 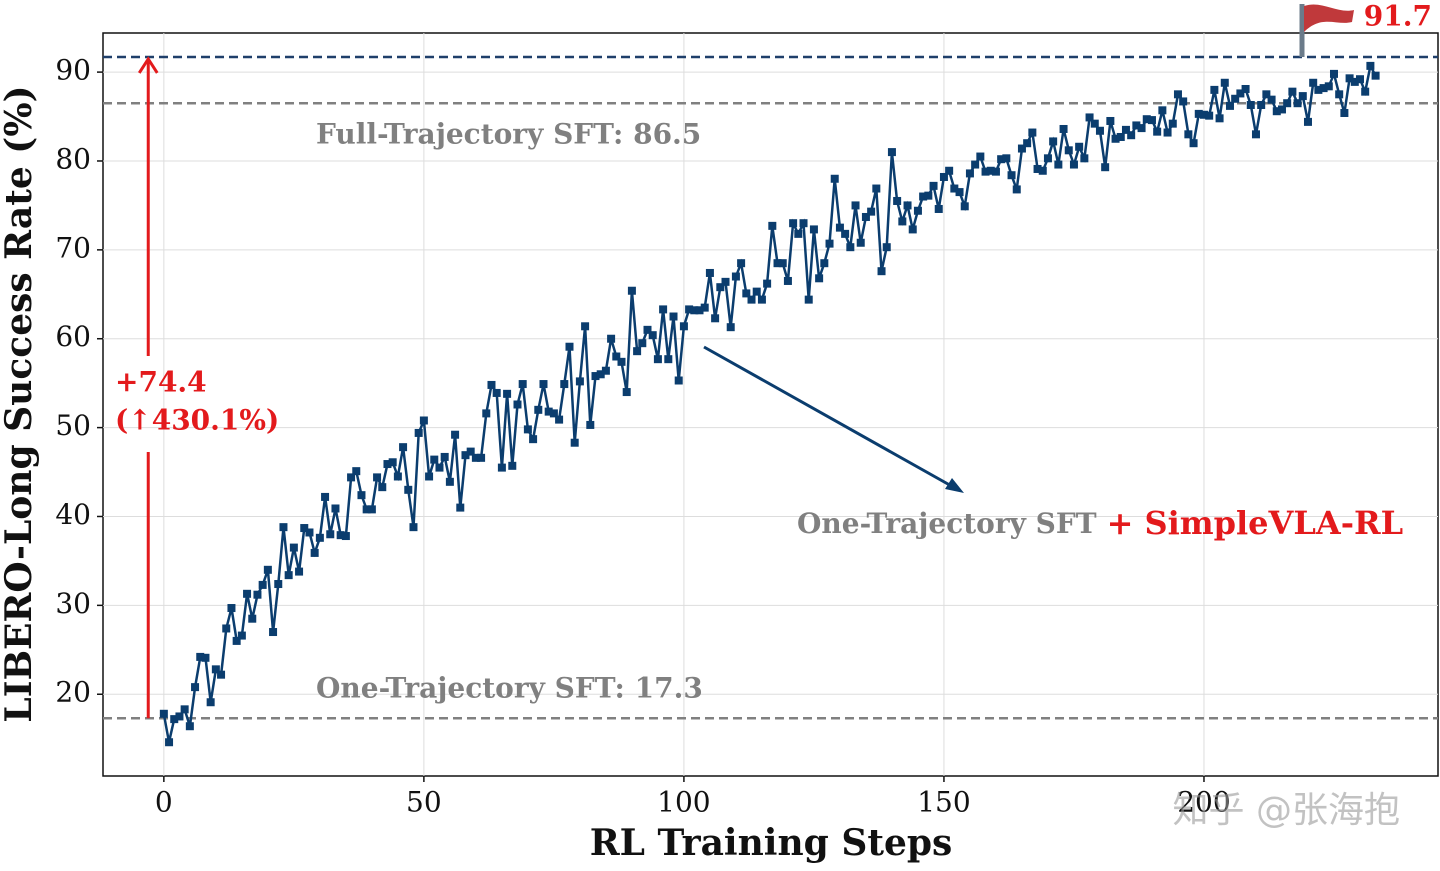 What do you see at coordinates (73, 247) in the screenshot?
I see `y-tick-label: 70` at bounding box center [73, 247].